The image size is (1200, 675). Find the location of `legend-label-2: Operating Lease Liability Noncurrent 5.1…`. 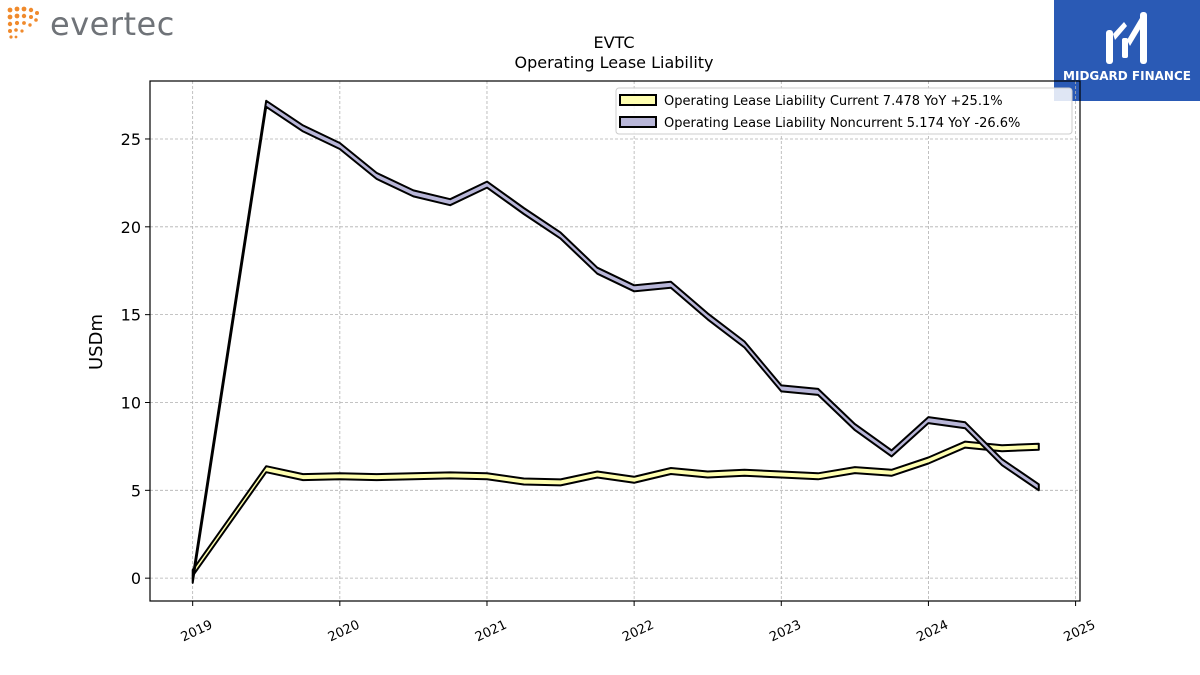

legend-label-2: Operating Lease Liability Noncurrent 5.1… is located at coordinates (842, 123).